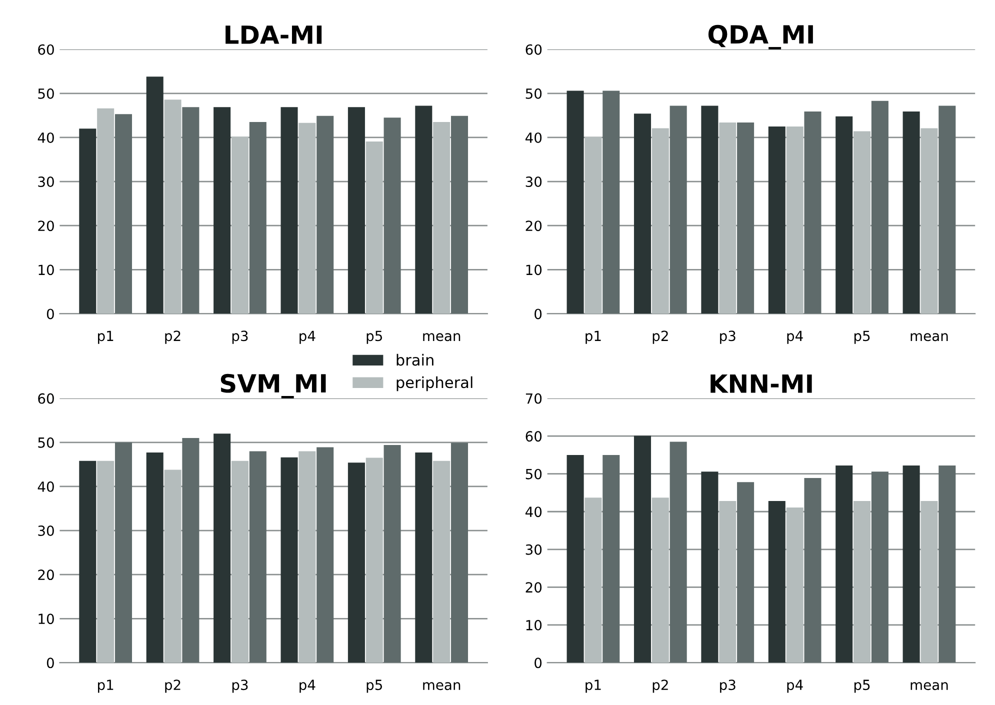 This screenshot has width=995, height=705. Describe the element at coordinates (761, 383) in the screenshot. I see `chart-title: KNN-MI` at that location.